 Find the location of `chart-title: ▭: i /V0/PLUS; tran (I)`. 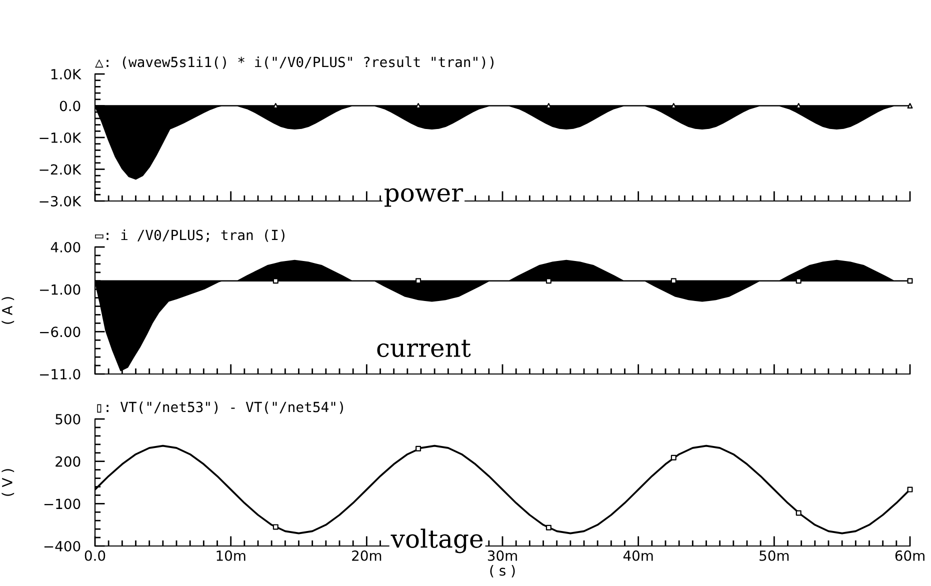

chart-title: ▭: i /V0/PLUS; tran (I) is located at coordinates (189, 236).